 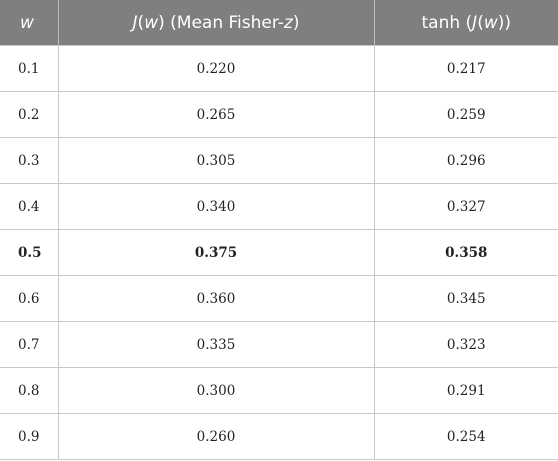 What do you see at coordinates (29, 344) in the screenshot?
I see `cell-w: 0.7` at bounding box center [29, 344].